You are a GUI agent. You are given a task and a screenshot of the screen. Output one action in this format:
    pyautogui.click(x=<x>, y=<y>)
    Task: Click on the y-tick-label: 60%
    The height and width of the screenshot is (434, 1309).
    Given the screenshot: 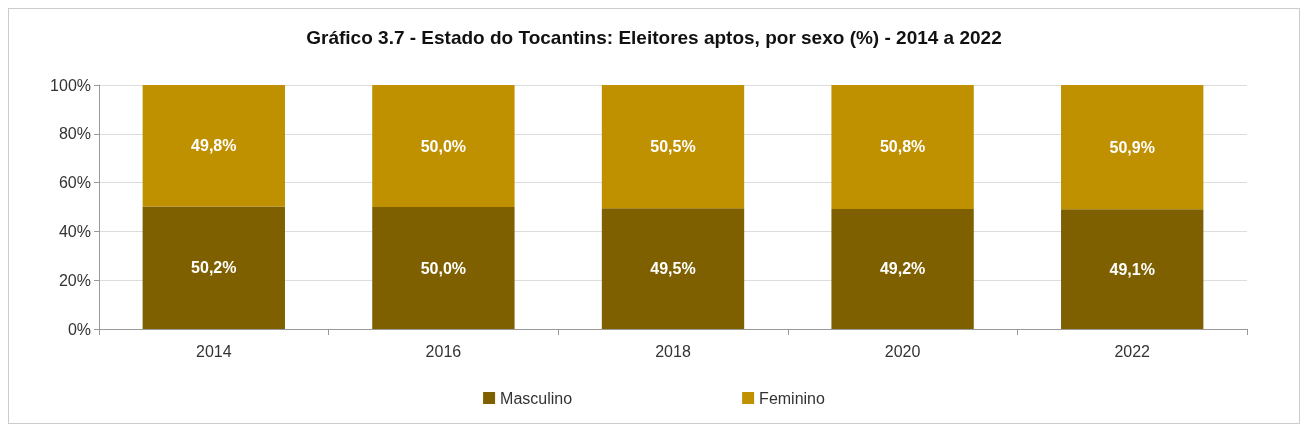 What is the action you would take?
    pyautogui.click(x=74, y=183)
    